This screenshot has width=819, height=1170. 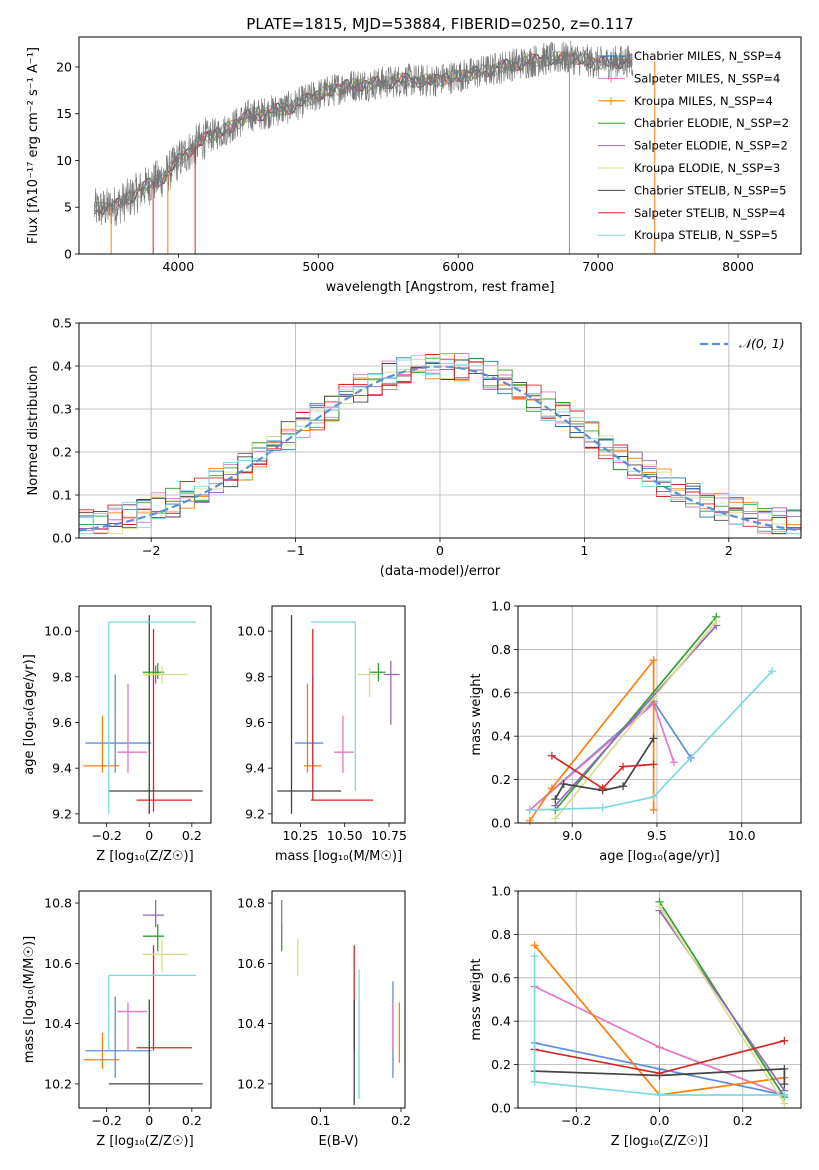 I want to click on legend-label: Chabrier STELIB, N_SSP=5, so click(x=710, y=190).